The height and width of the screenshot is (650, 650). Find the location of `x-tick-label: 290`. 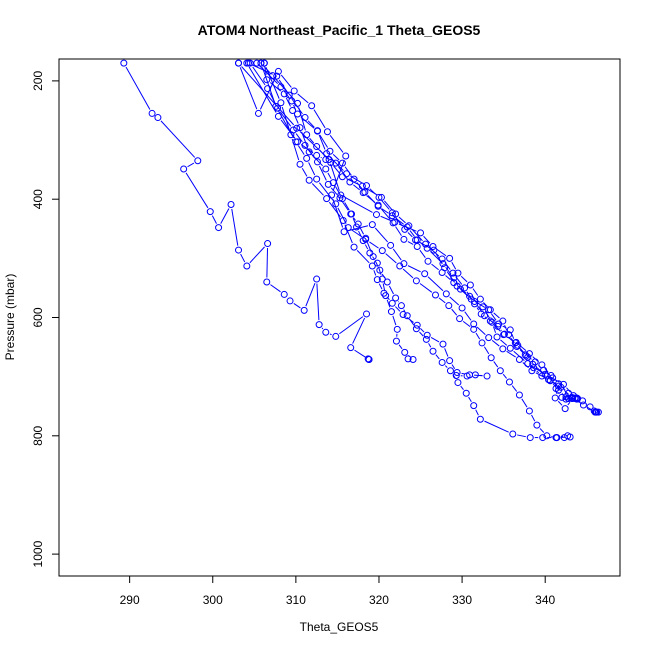

x-tick-label: 290 is located at coordinates (130, 600).